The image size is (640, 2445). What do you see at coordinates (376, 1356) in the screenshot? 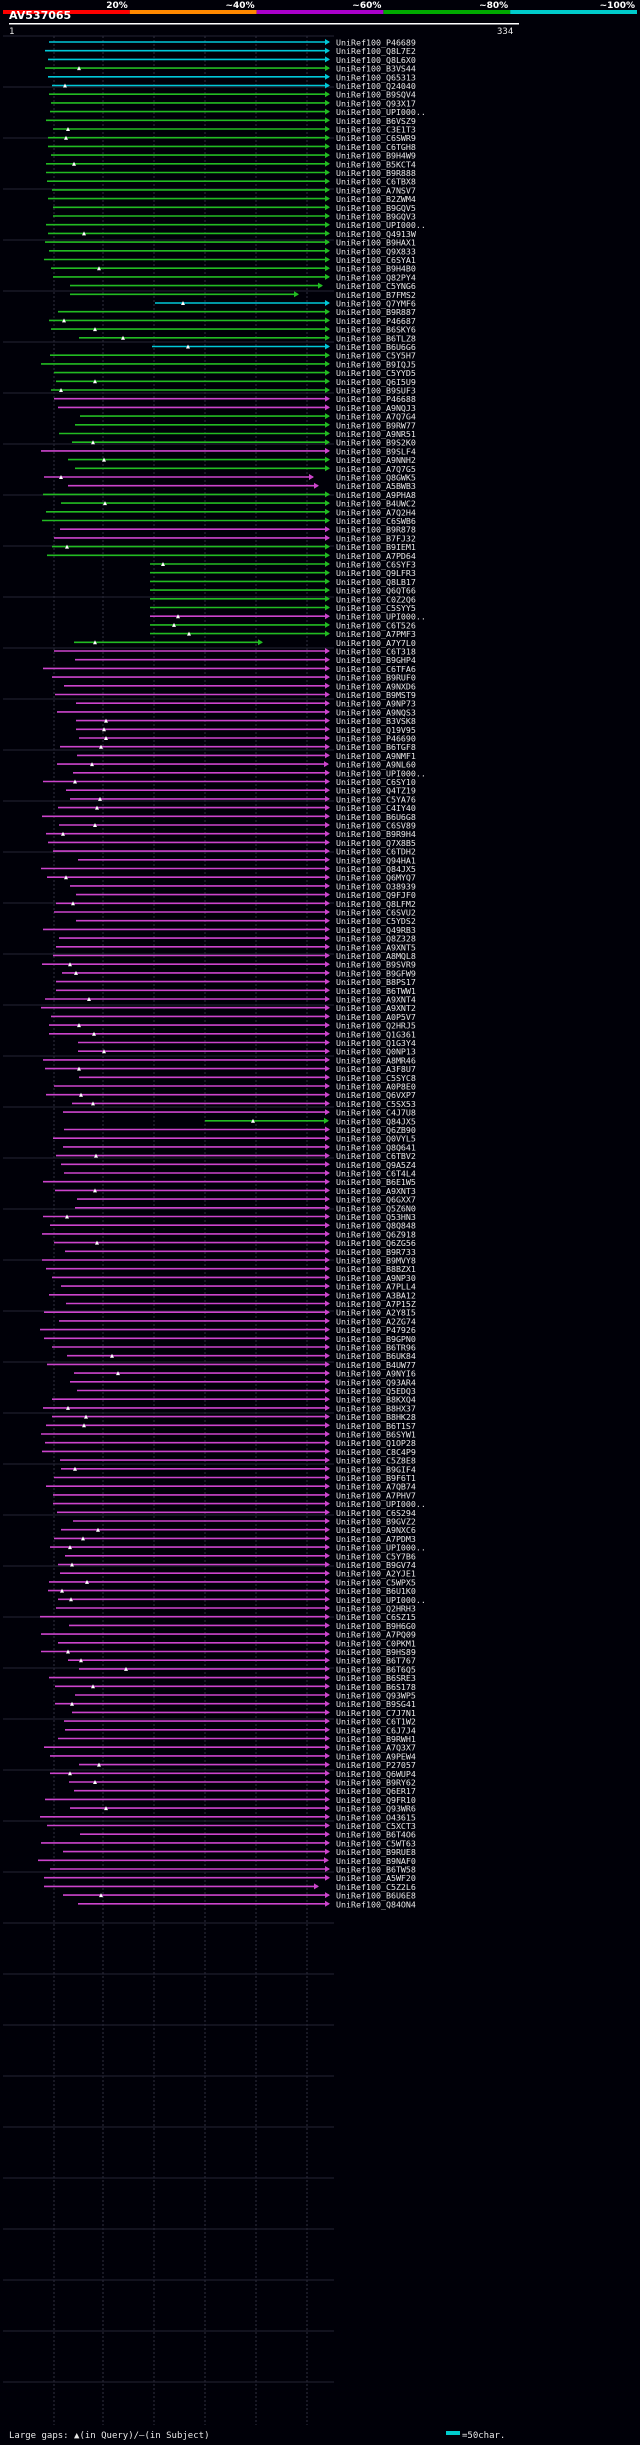
I see `hit-label: UniRef100_B6UK84` at bounding box center [376, 1356].